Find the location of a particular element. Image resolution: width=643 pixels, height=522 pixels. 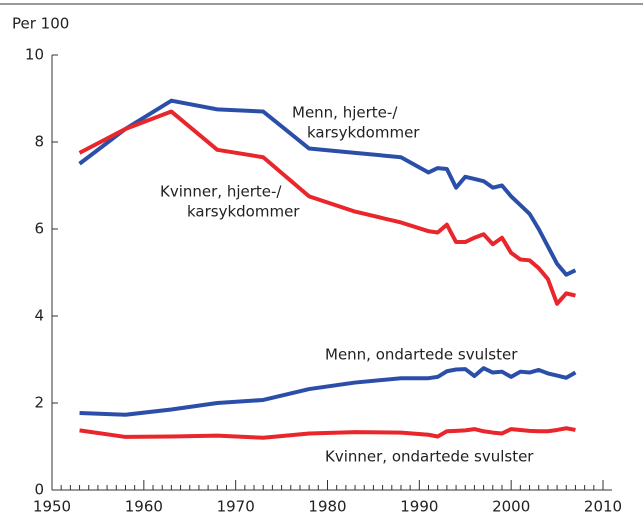

annotation: Kvinner, ondartede svulster is located at coordinates (429, 457).